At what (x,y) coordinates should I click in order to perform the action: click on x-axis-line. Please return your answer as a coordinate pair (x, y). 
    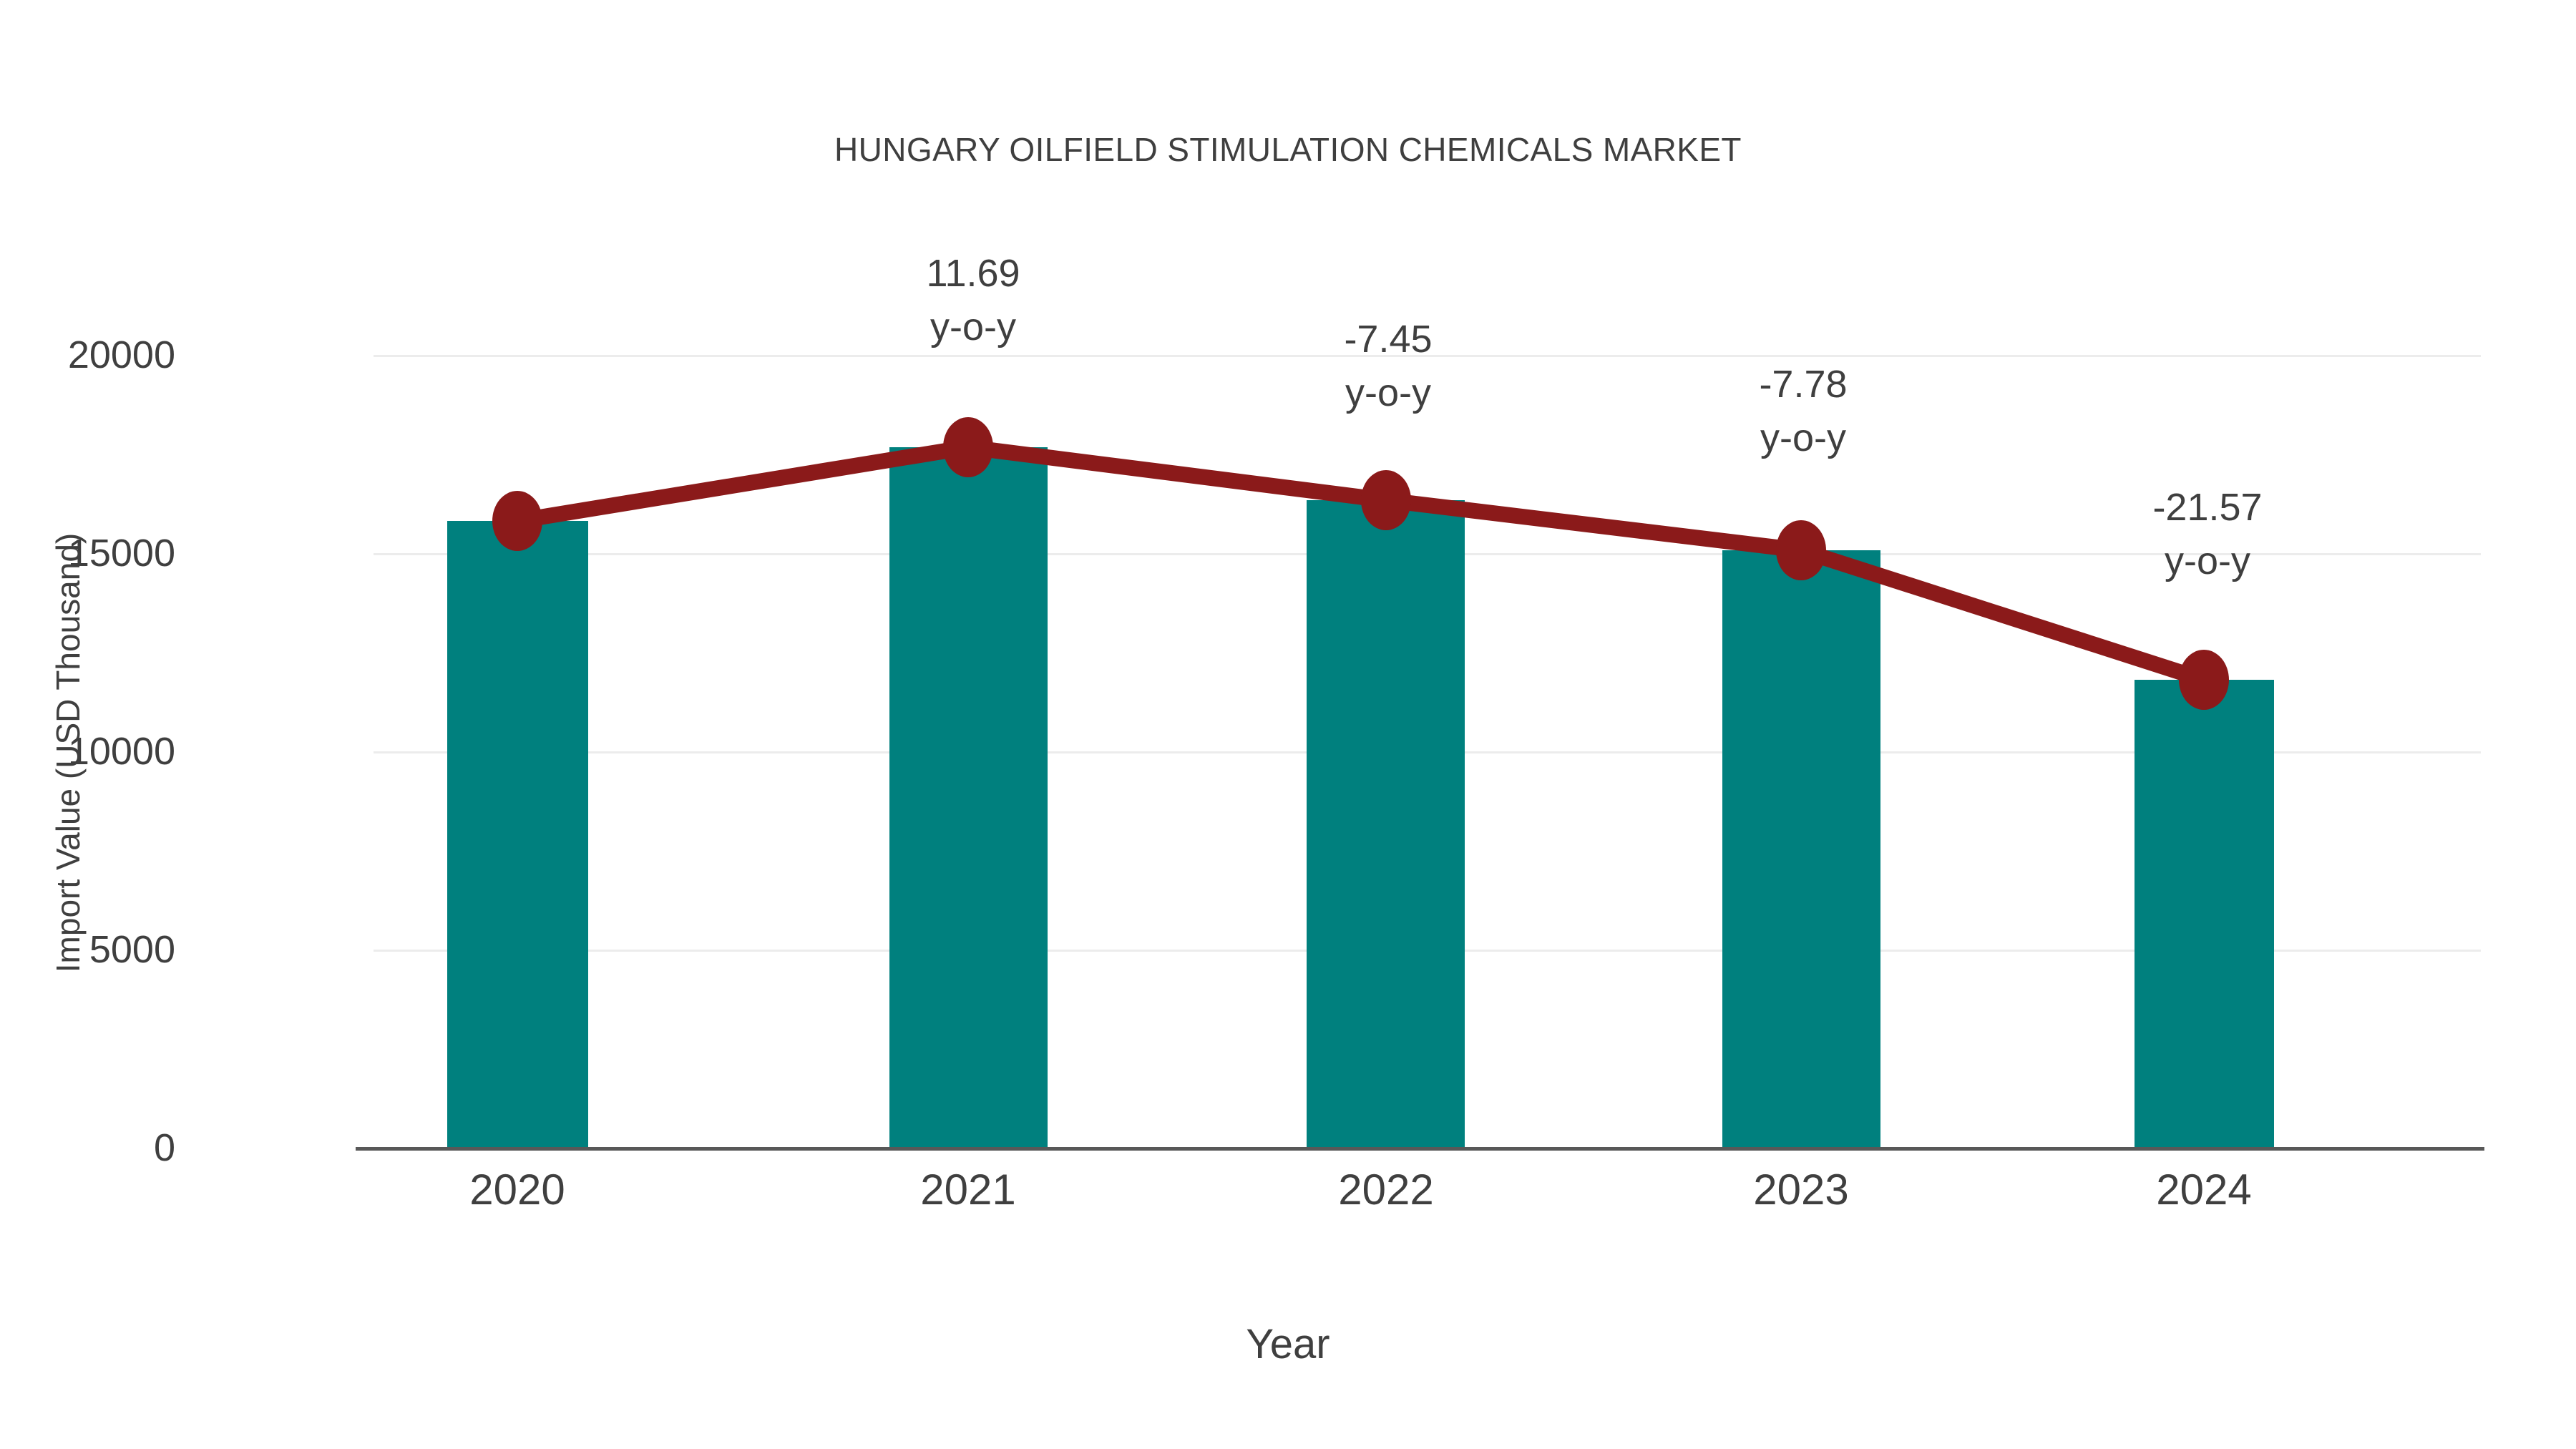
    Looking at the image, I should click on (1420, 1149).